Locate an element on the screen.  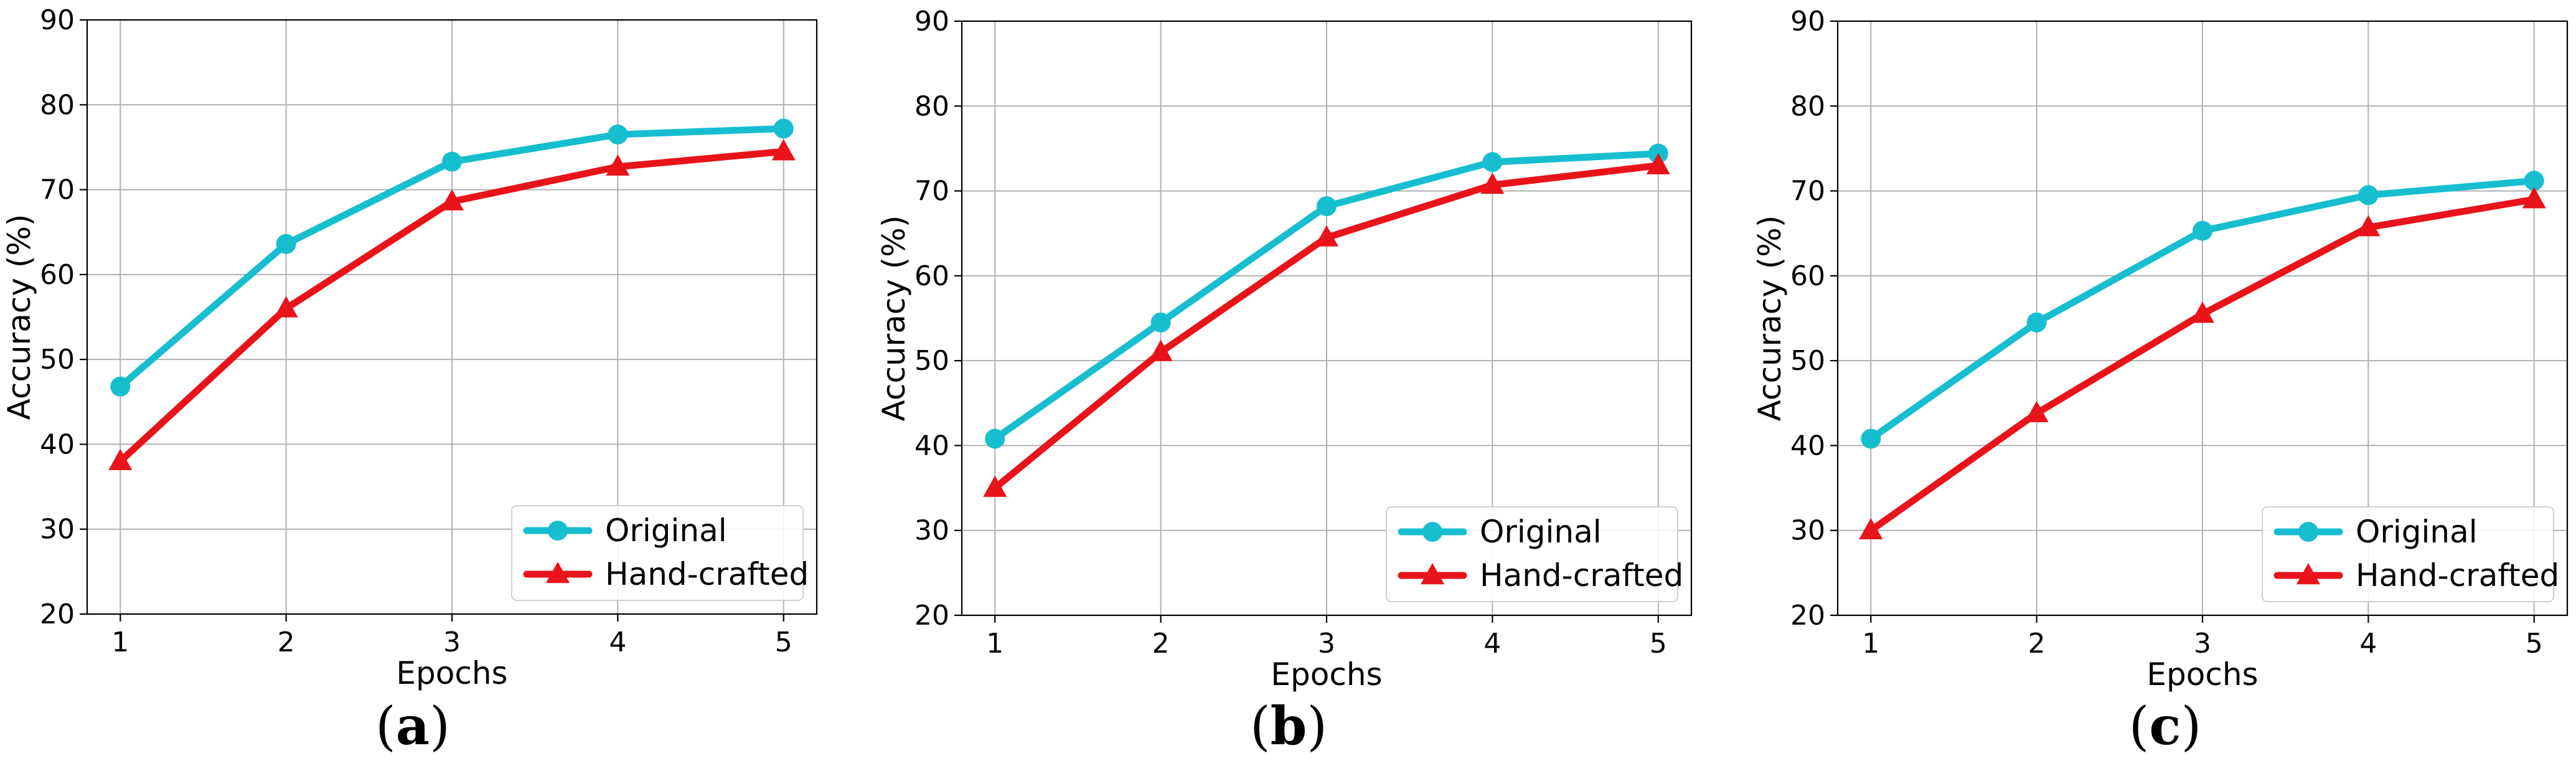
panel-label-letter: a is located at coordinates (413, 726).